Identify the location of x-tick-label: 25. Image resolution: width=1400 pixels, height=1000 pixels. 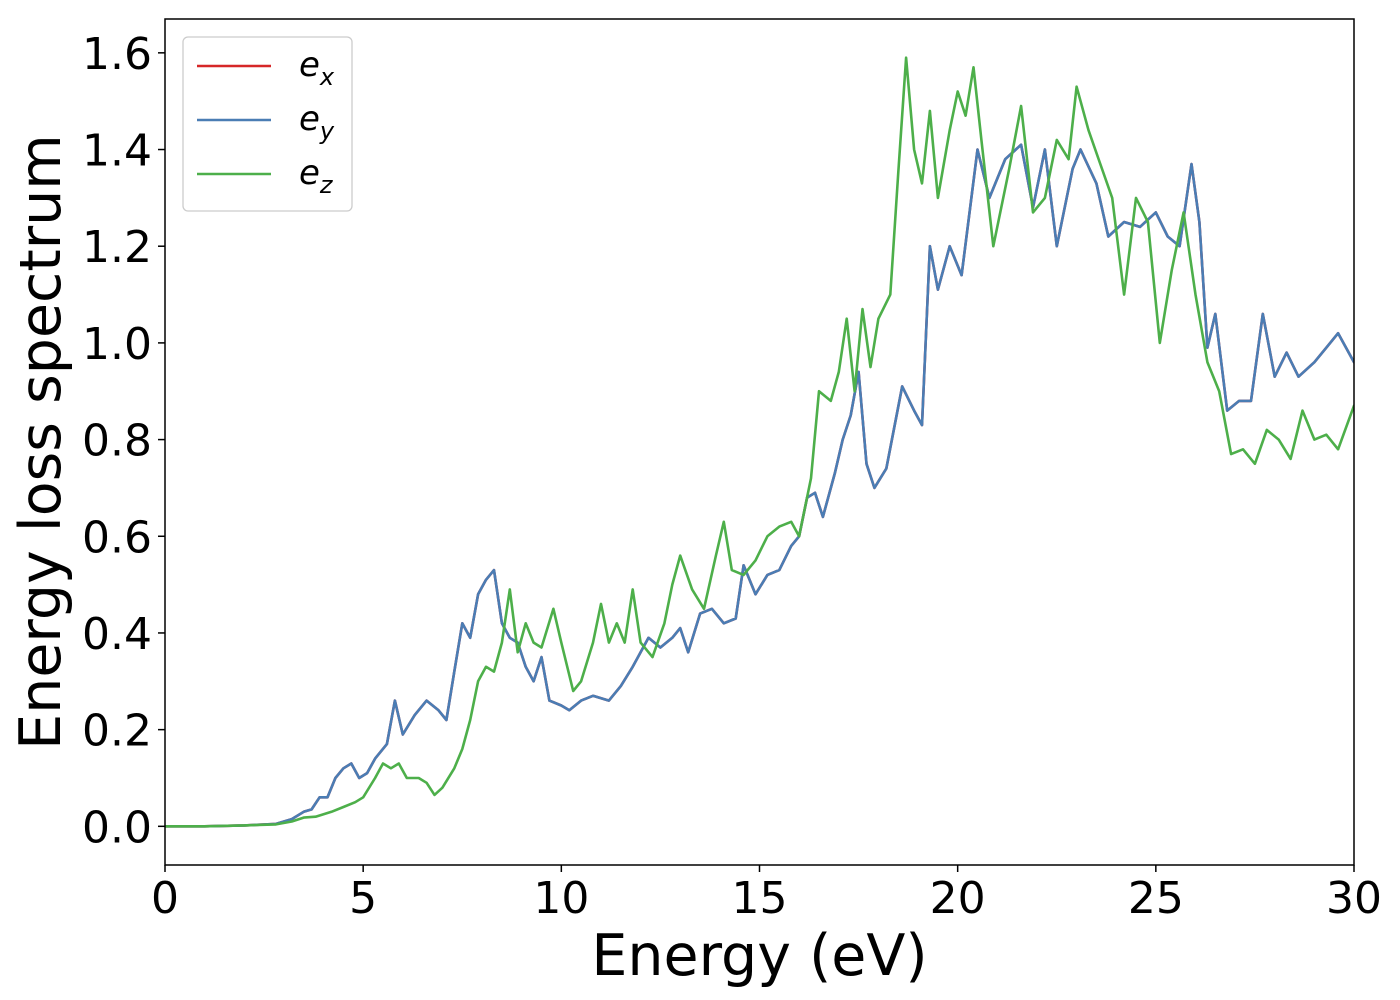
(1156, 898).